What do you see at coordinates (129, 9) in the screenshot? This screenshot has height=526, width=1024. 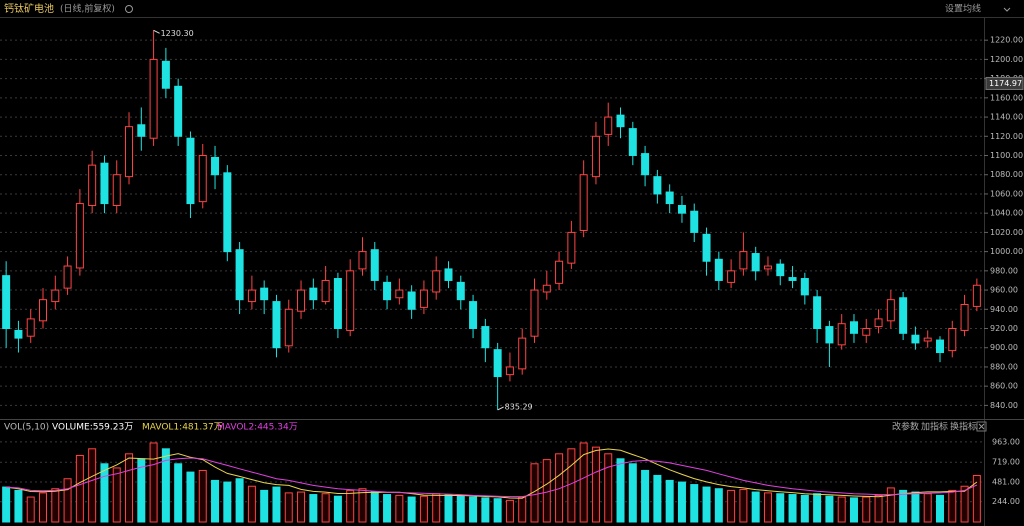 I see `settings-icon` at bounding box center [129, 9].